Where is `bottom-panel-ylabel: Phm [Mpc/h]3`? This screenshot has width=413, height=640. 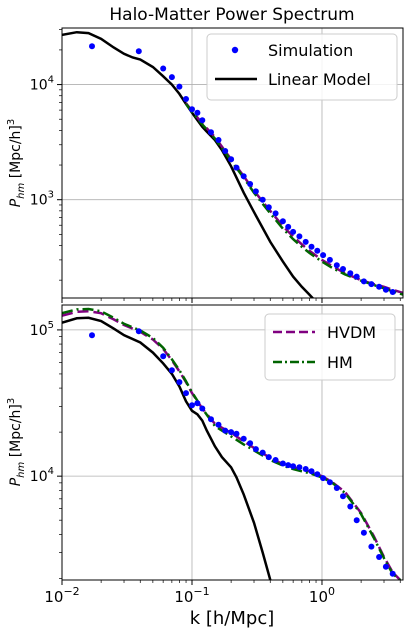
bottom-panel-ylabel: Phm [Mpc/h]3 is located at coordinates (16, 442).